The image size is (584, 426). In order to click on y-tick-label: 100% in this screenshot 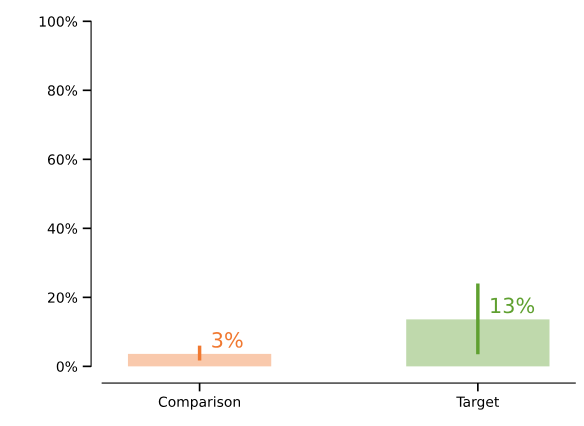, I will do `click(59, 21)`.